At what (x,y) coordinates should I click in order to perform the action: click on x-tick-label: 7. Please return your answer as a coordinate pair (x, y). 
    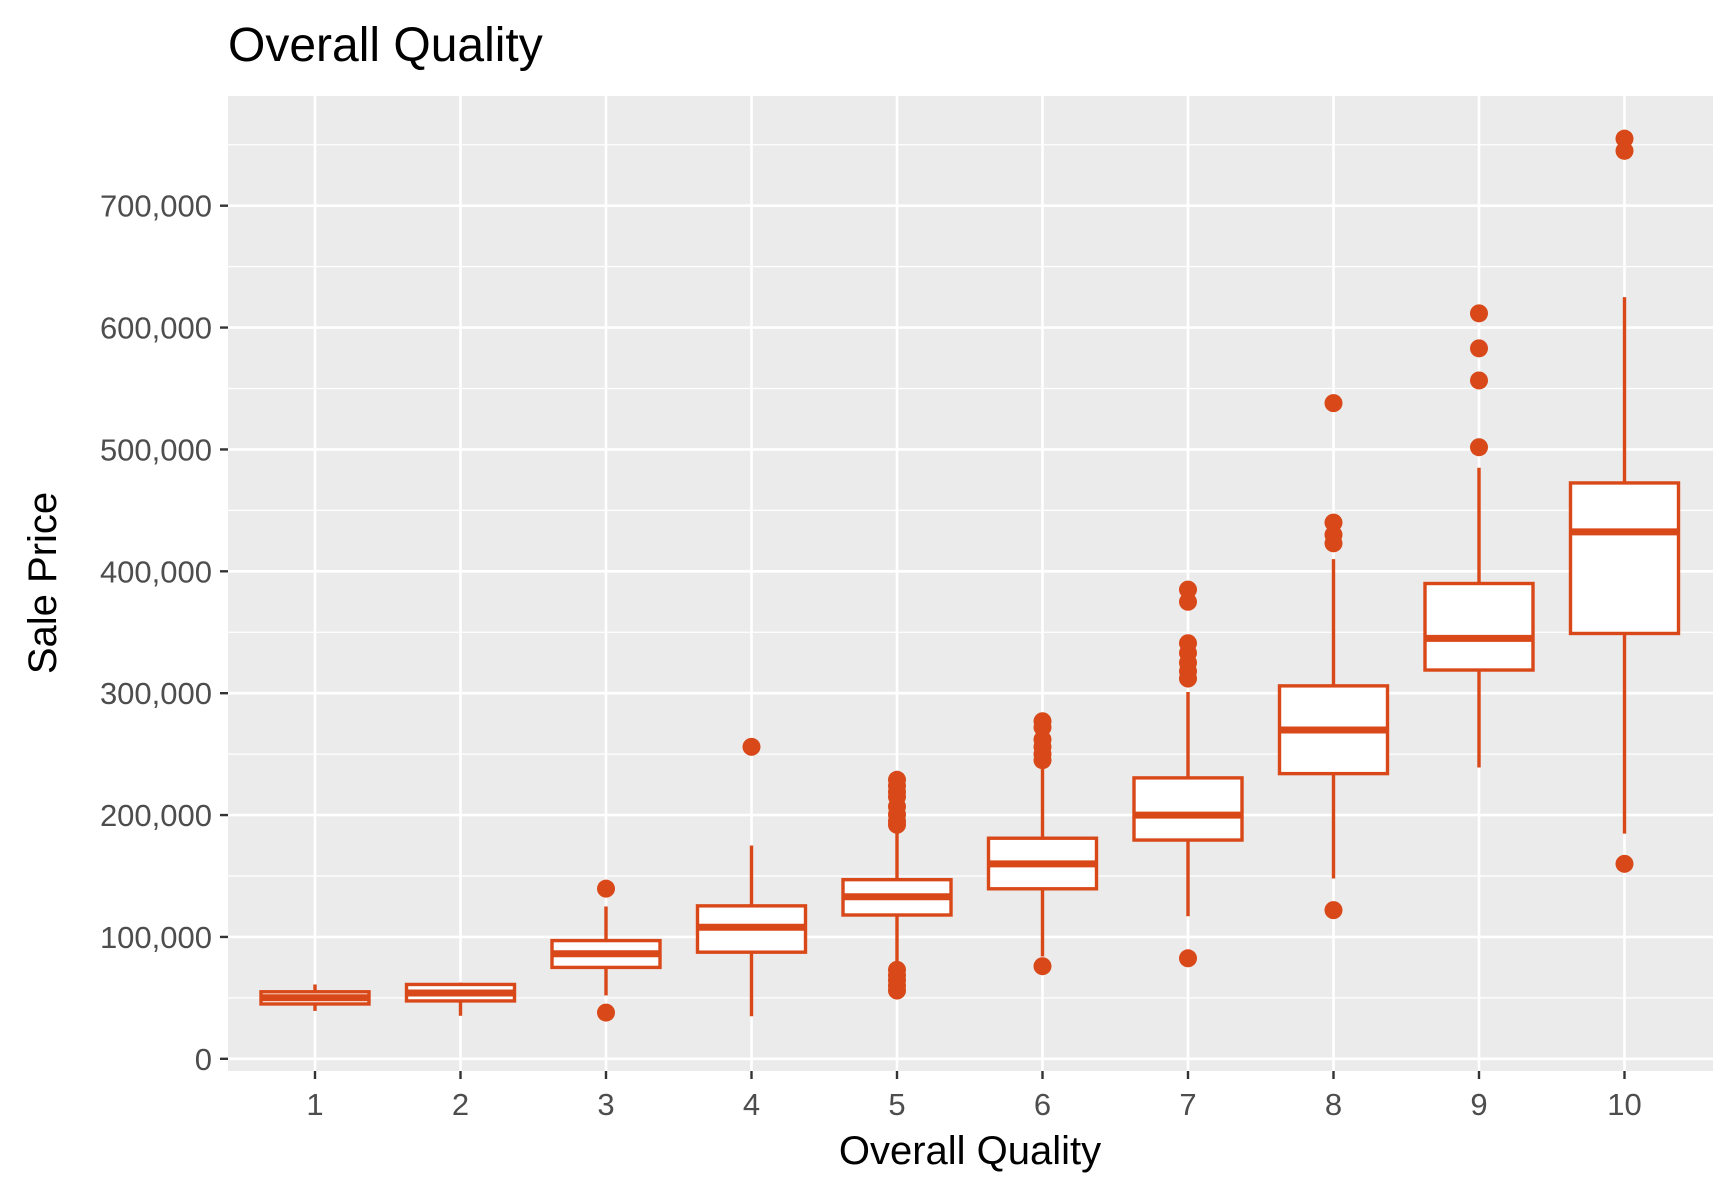
    Looking at the image, I should click on (1187, 1104).